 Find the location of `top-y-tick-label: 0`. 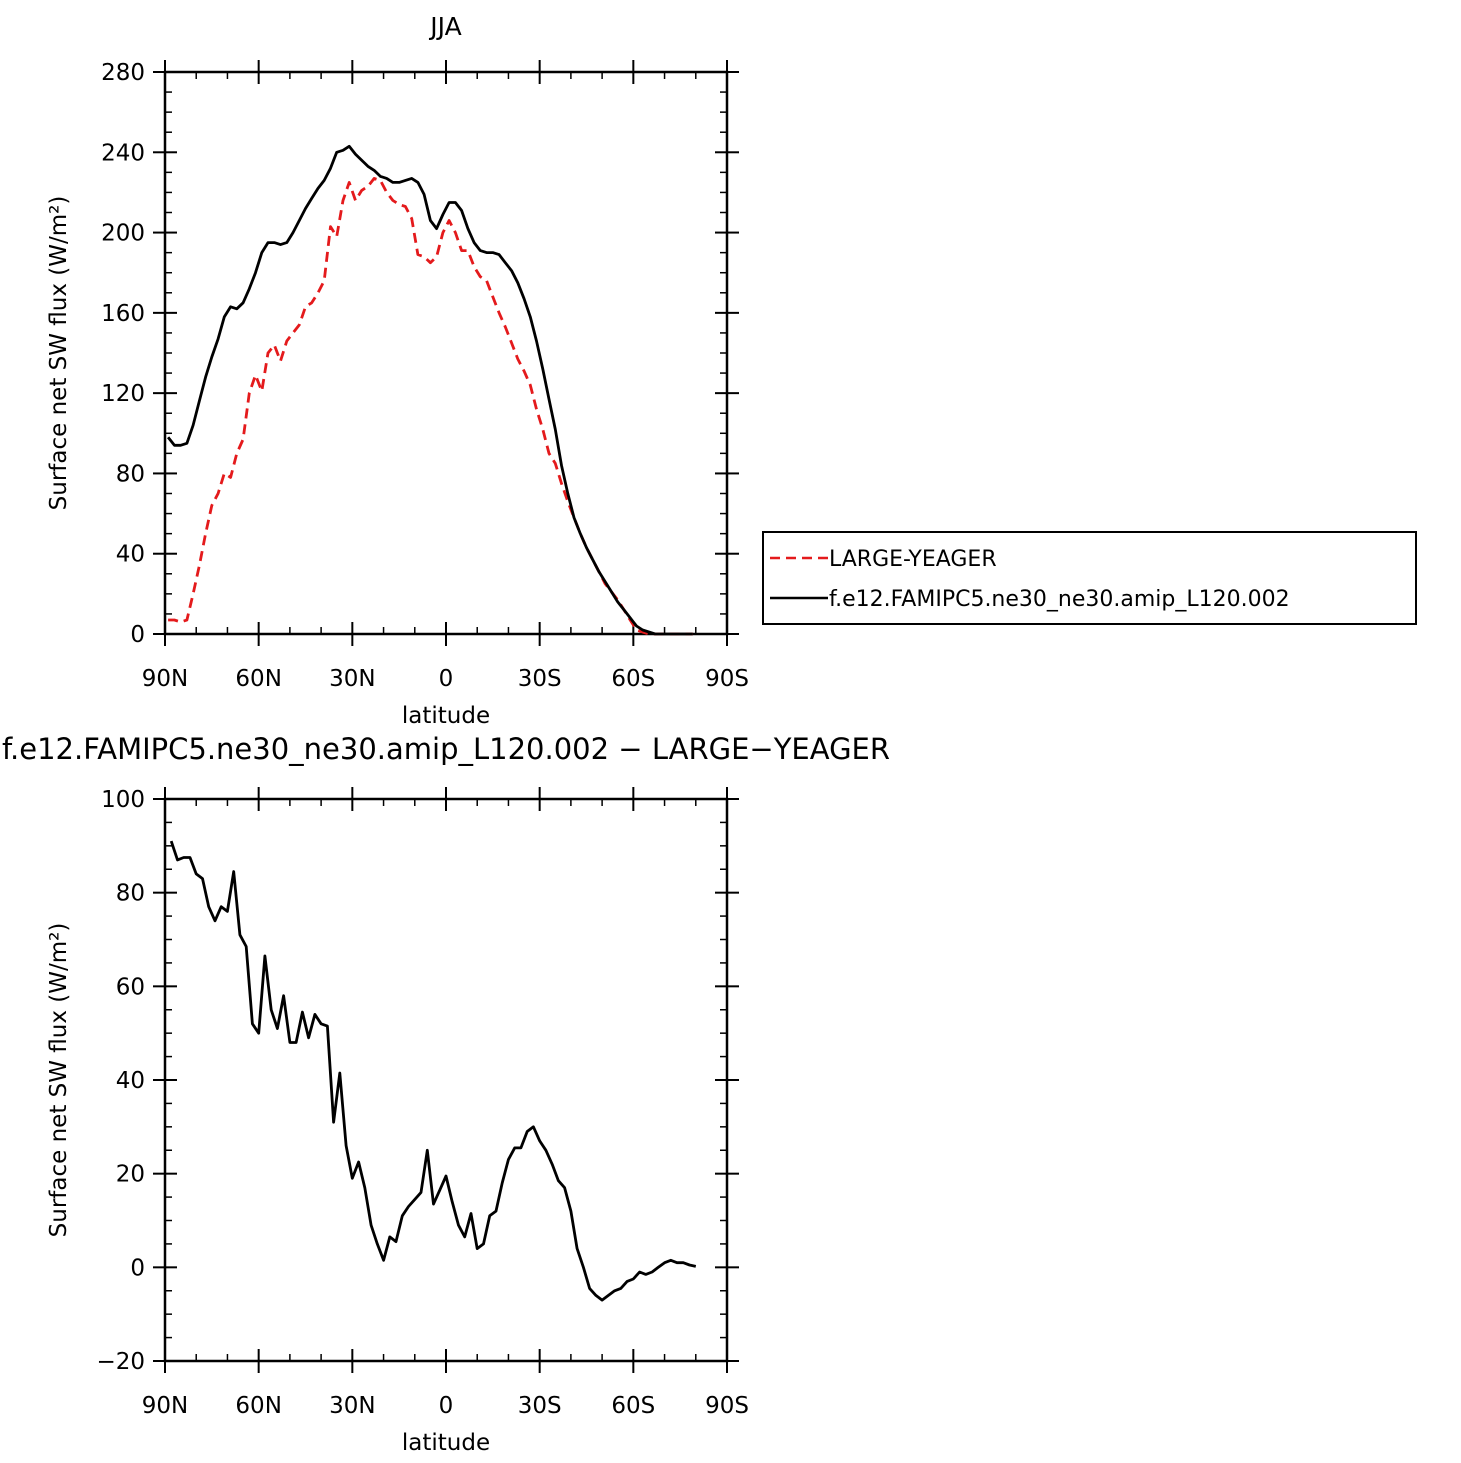

top-y-tick-label: 0 is located at coordinates (137, 635).